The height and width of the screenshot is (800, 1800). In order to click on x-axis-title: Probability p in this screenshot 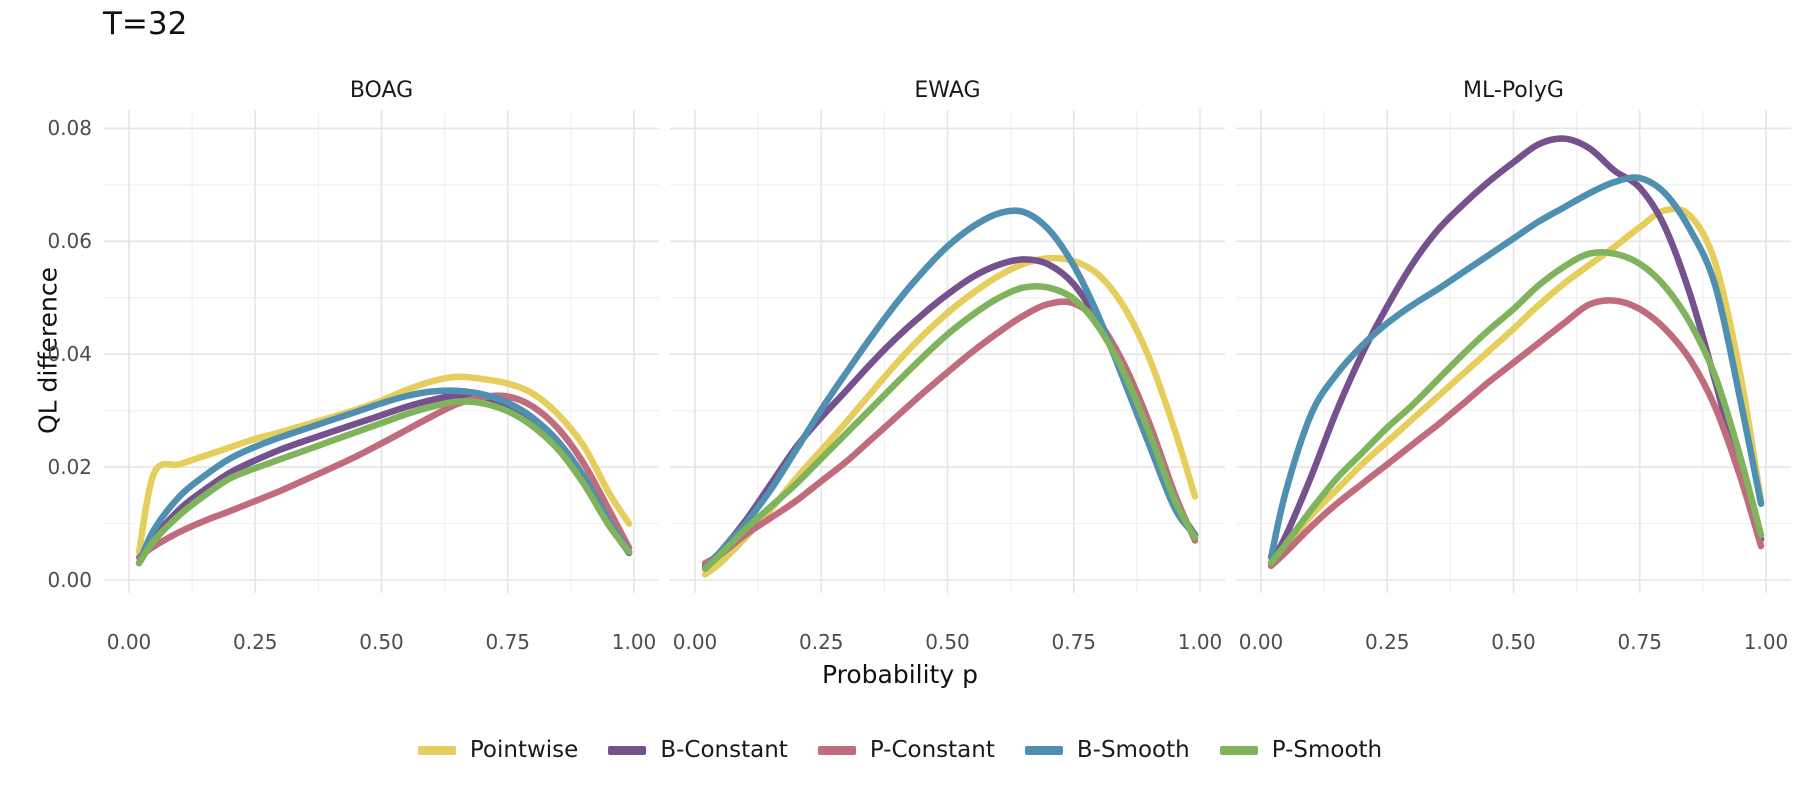, I will do `click(900, 674)`.